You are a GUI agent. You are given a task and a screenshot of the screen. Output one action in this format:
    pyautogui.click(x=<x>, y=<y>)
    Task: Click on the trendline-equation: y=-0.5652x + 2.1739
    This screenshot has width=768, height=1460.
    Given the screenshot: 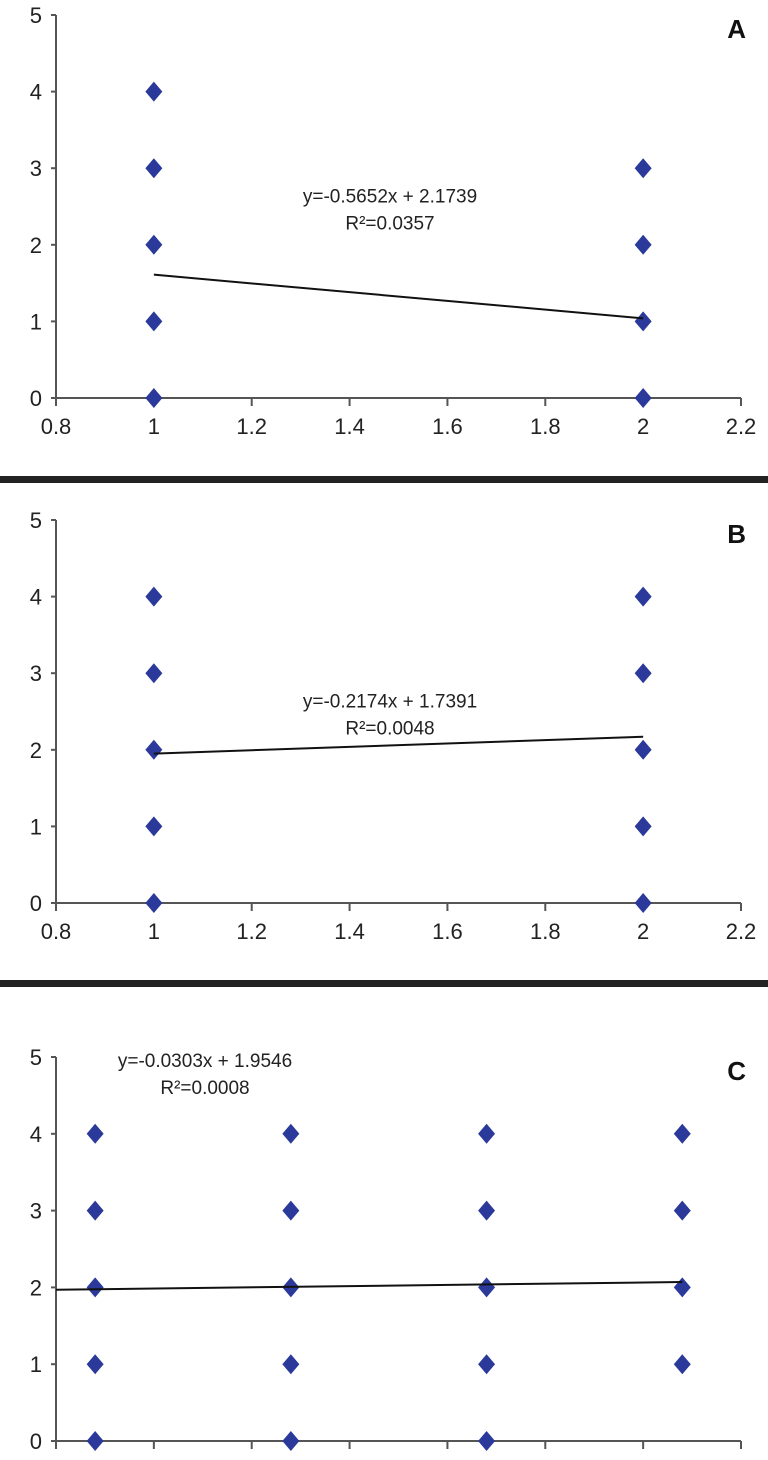 What is the action you would take?
    pyautogui.click(x=390, y=197)
    